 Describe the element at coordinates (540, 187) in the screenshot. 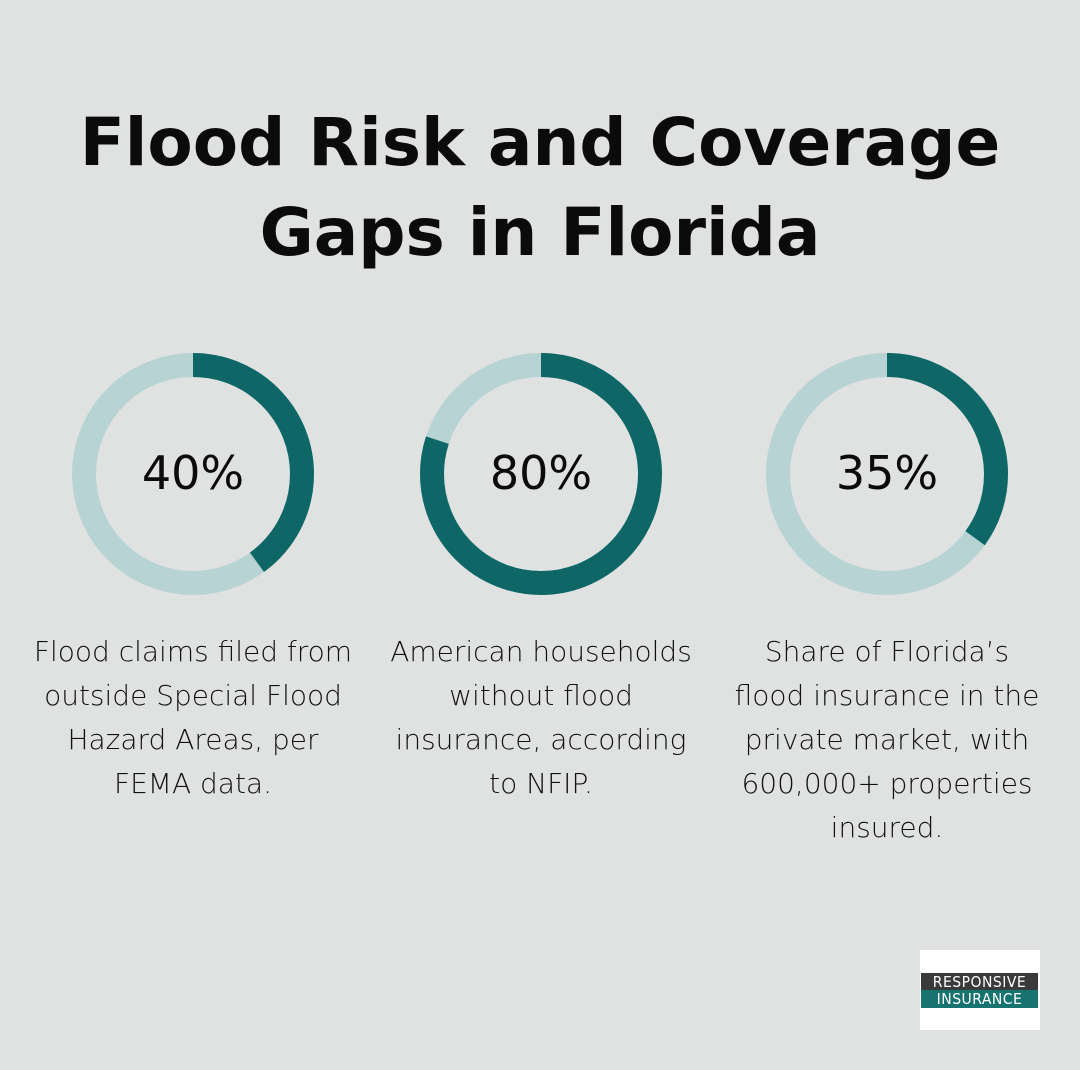

I see `page-title: Flood Risk and Coverage Gaps in Florida` at that location.